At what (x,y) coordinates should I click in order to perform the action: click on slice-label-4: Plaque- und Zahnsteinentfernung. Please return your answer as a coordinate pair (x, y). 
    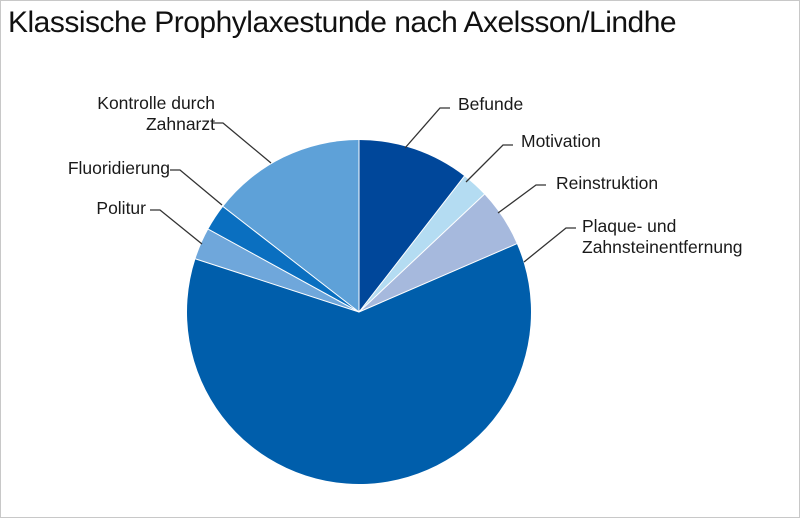
    Looking at the image, I should click on (662, 236).